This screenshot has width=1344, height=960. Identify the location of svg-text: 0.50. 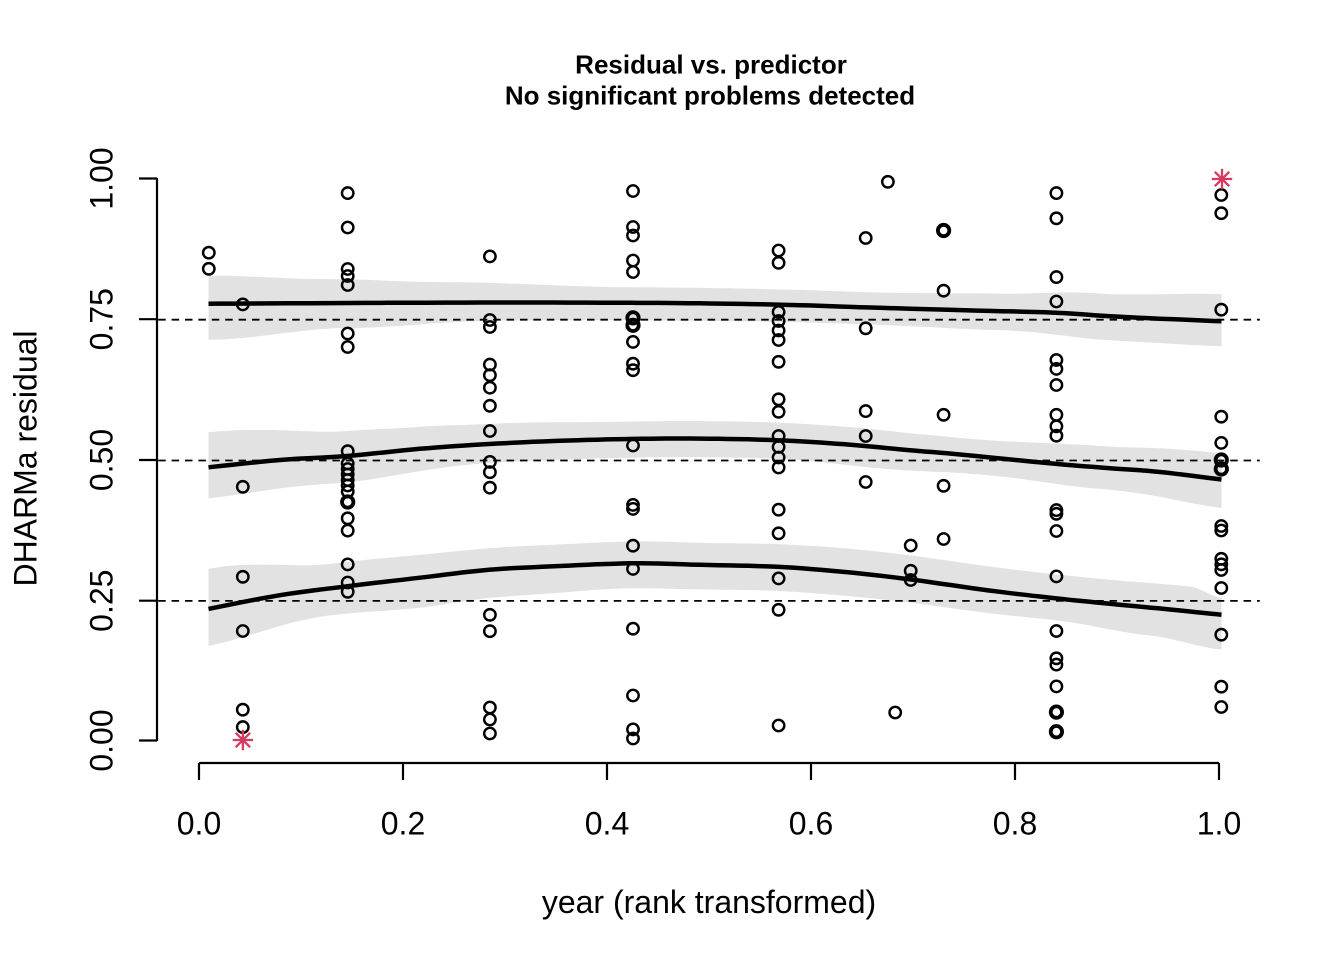
(102, 460).